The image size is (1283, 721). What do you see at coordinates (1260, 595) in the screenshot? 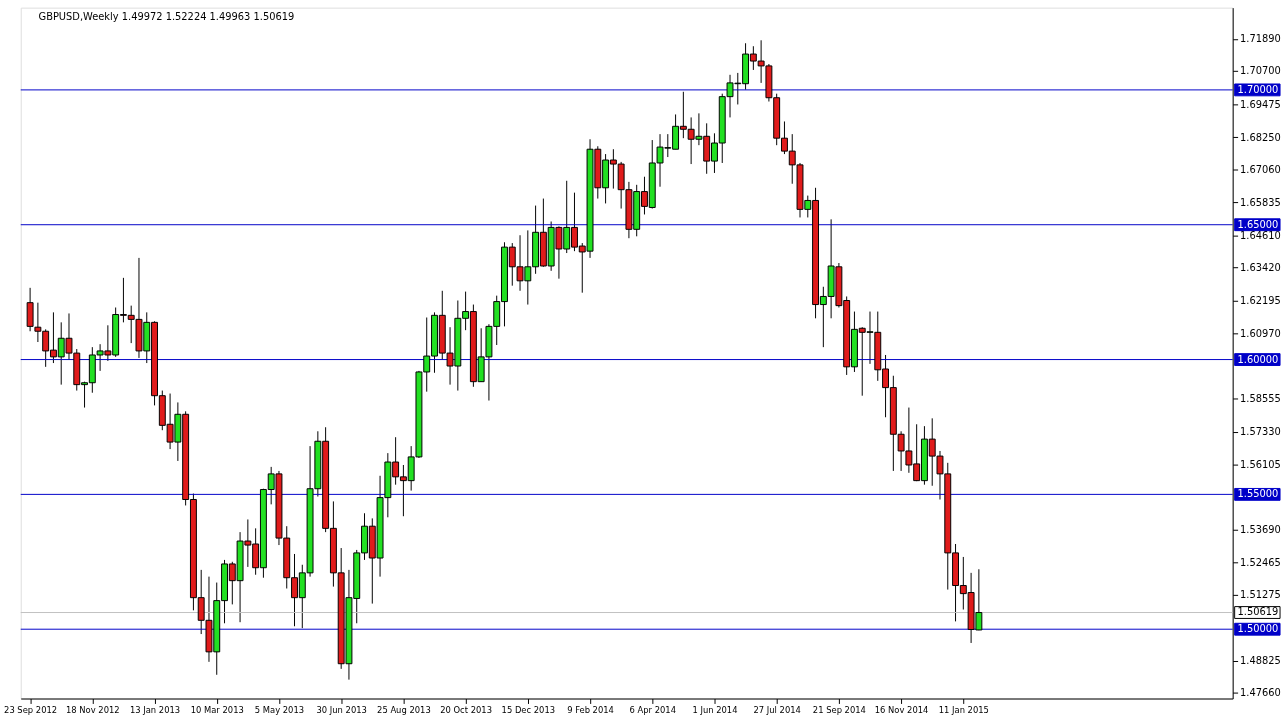
I see `y-tick-label: 1.51275` at bounding box center [1260, 595].